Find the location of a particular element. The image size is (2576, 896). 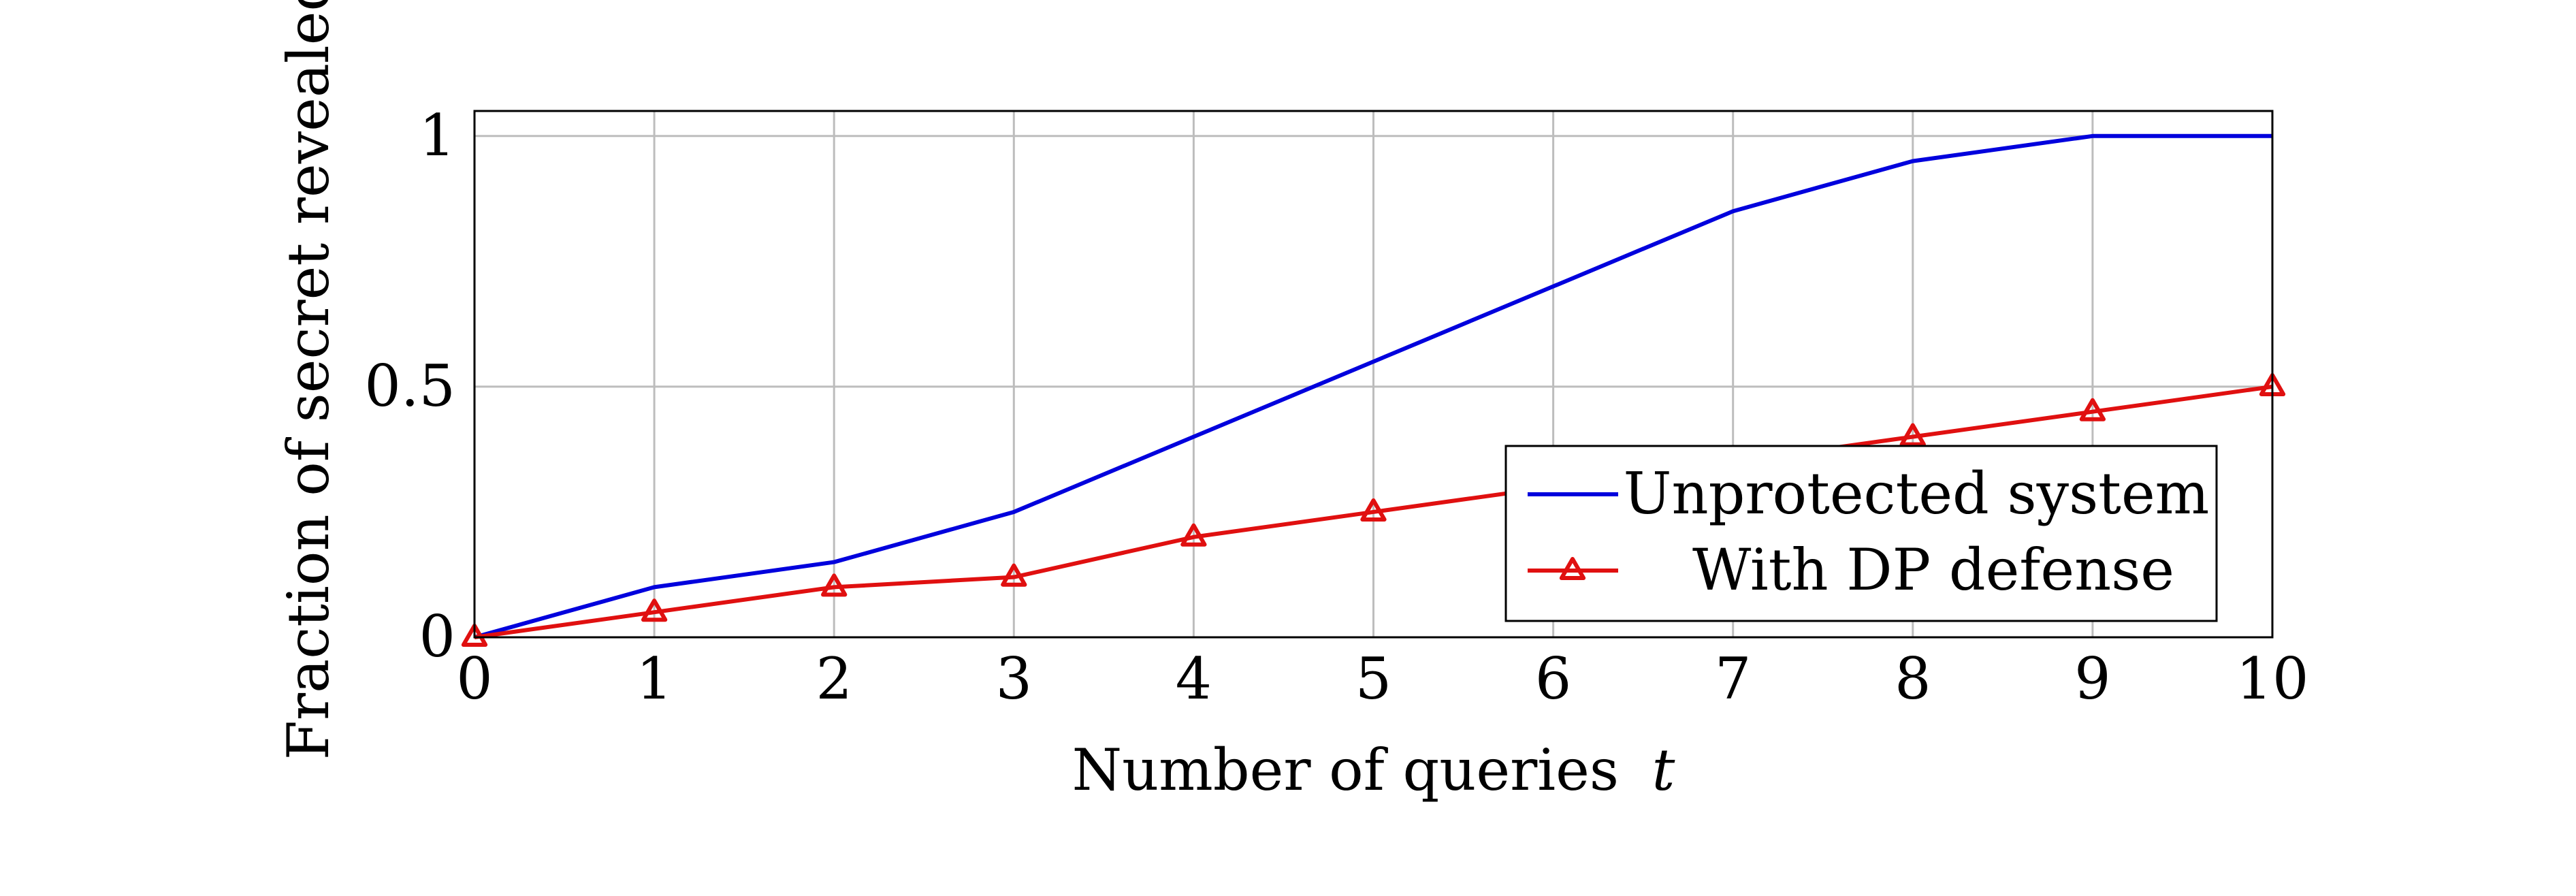

legend-label: With DP defense is located at coordinates (1933, 570).